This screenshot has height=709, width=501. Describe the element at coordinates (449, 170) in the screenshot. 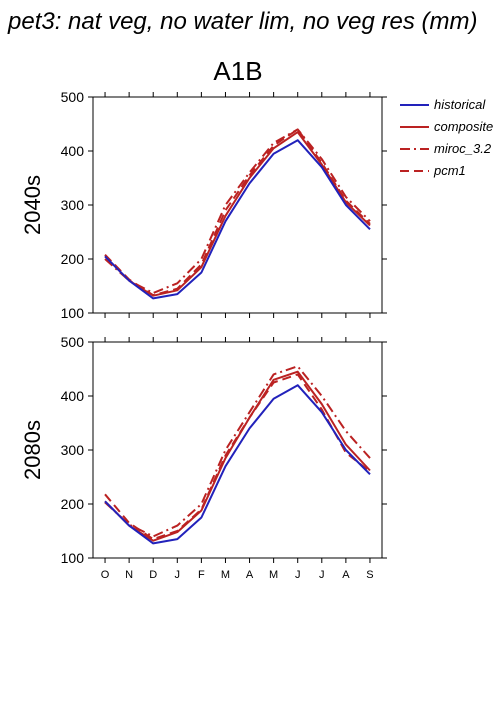

I see `legend-label: pcm1` at that location.